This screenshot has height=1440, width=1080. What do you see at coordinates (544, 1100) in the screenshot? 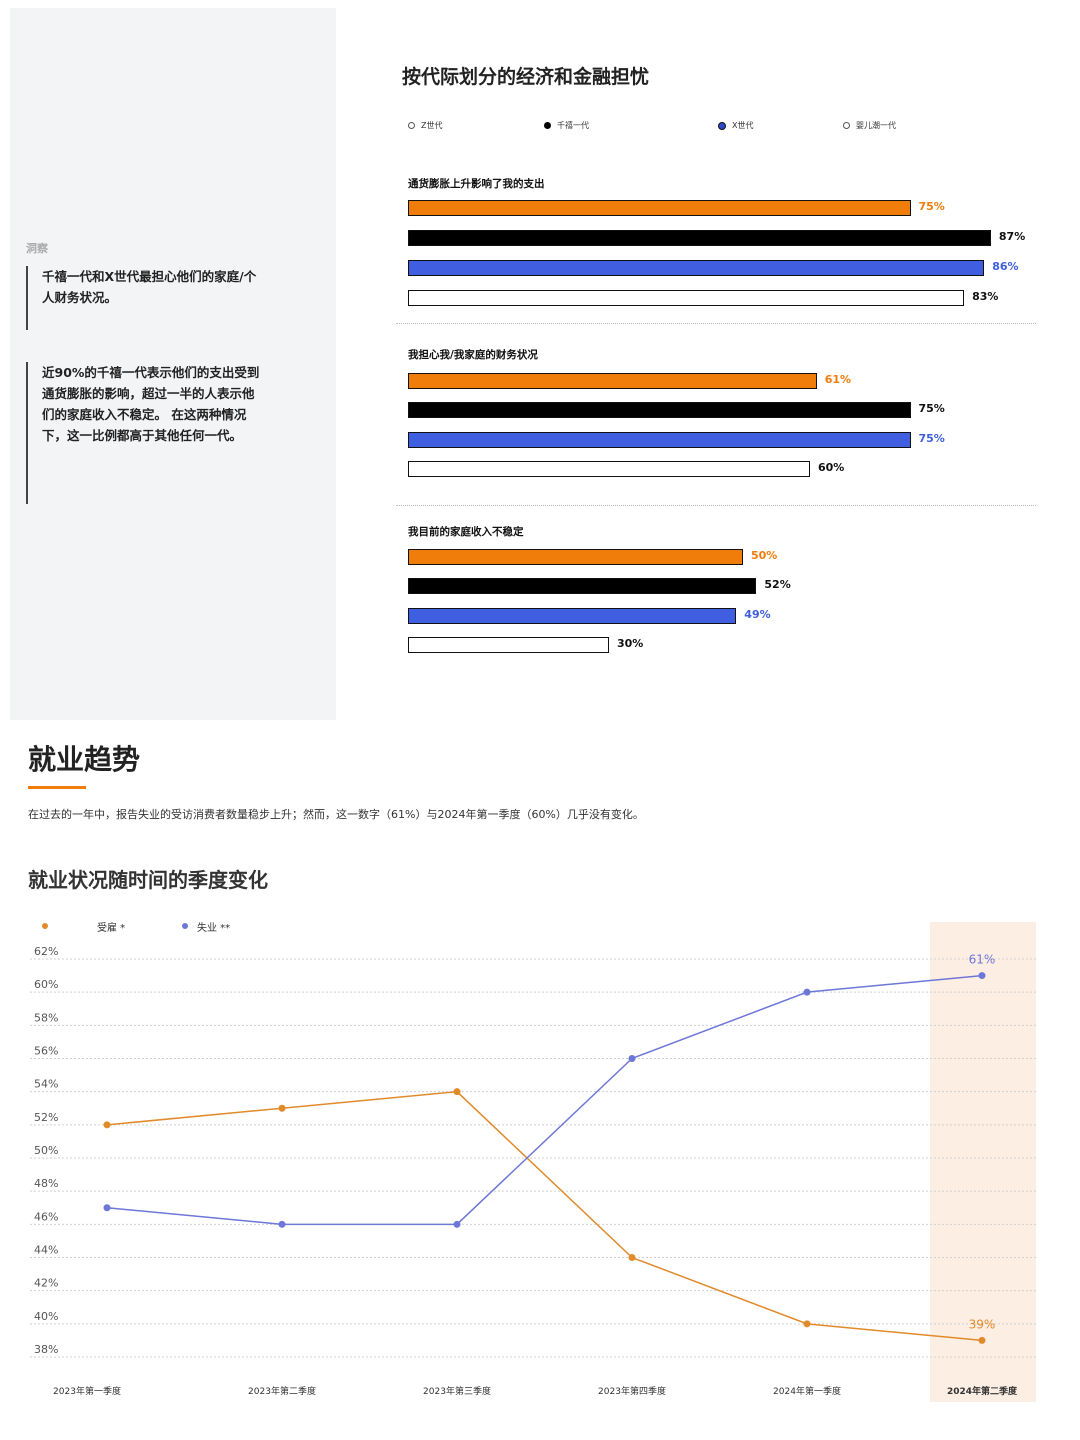
I see `series-line-unemployed` at bounding box center [544, 1100].